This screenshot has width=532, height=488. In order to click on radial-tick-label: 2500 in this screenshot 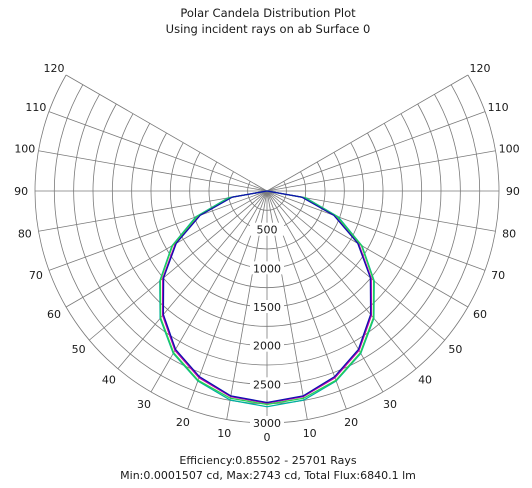, I will do `click(267, 384)`.